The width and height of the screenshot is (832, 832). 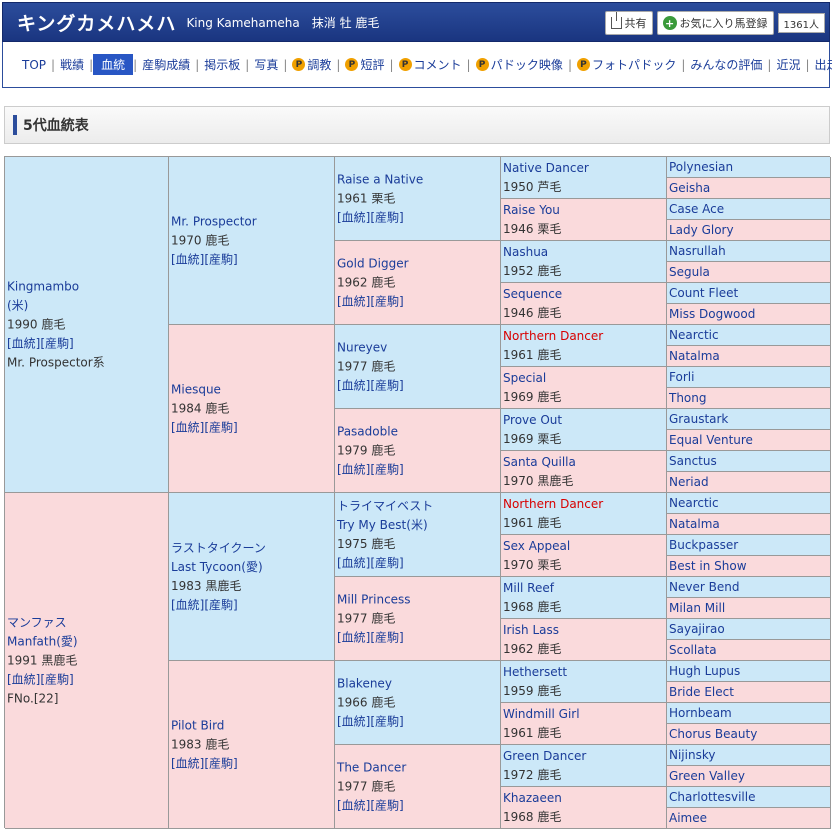 I want to click on nav-item-10: P フォトパドック, so click(x=626, y=64).